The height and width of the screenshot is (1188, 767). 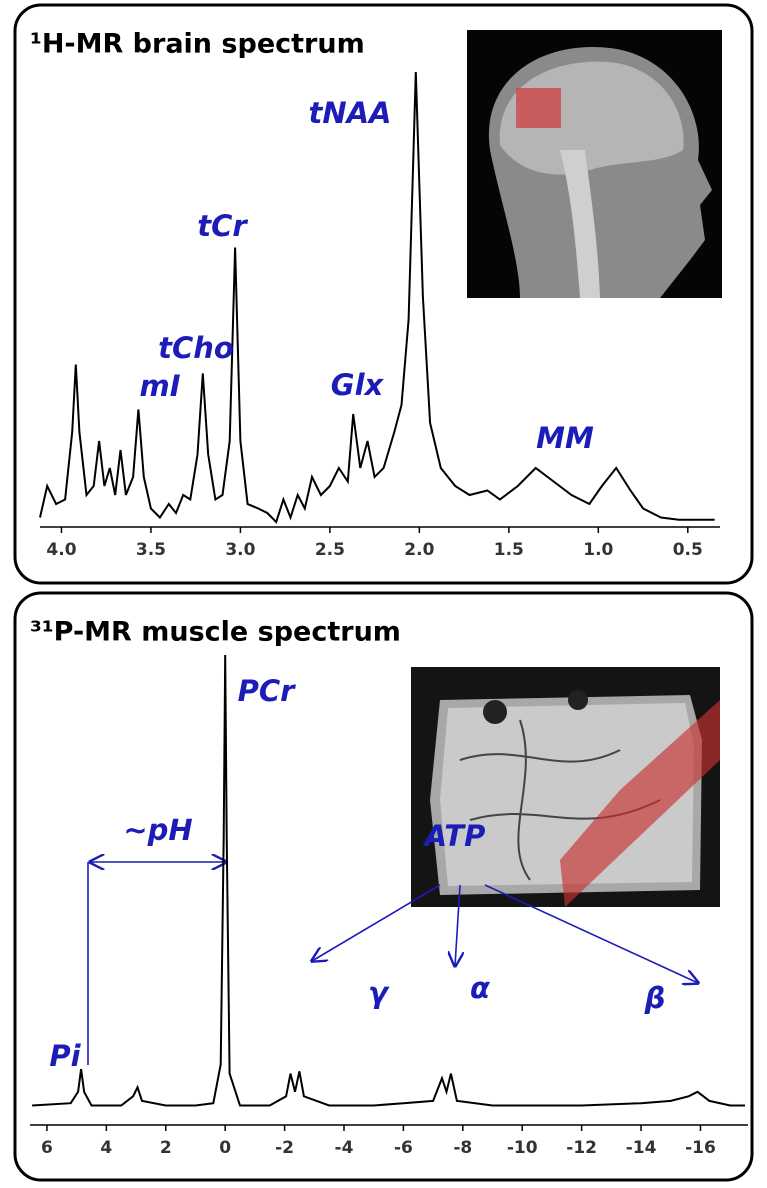 I want to click on peak-label: tCho, so click(x=196, y=348).